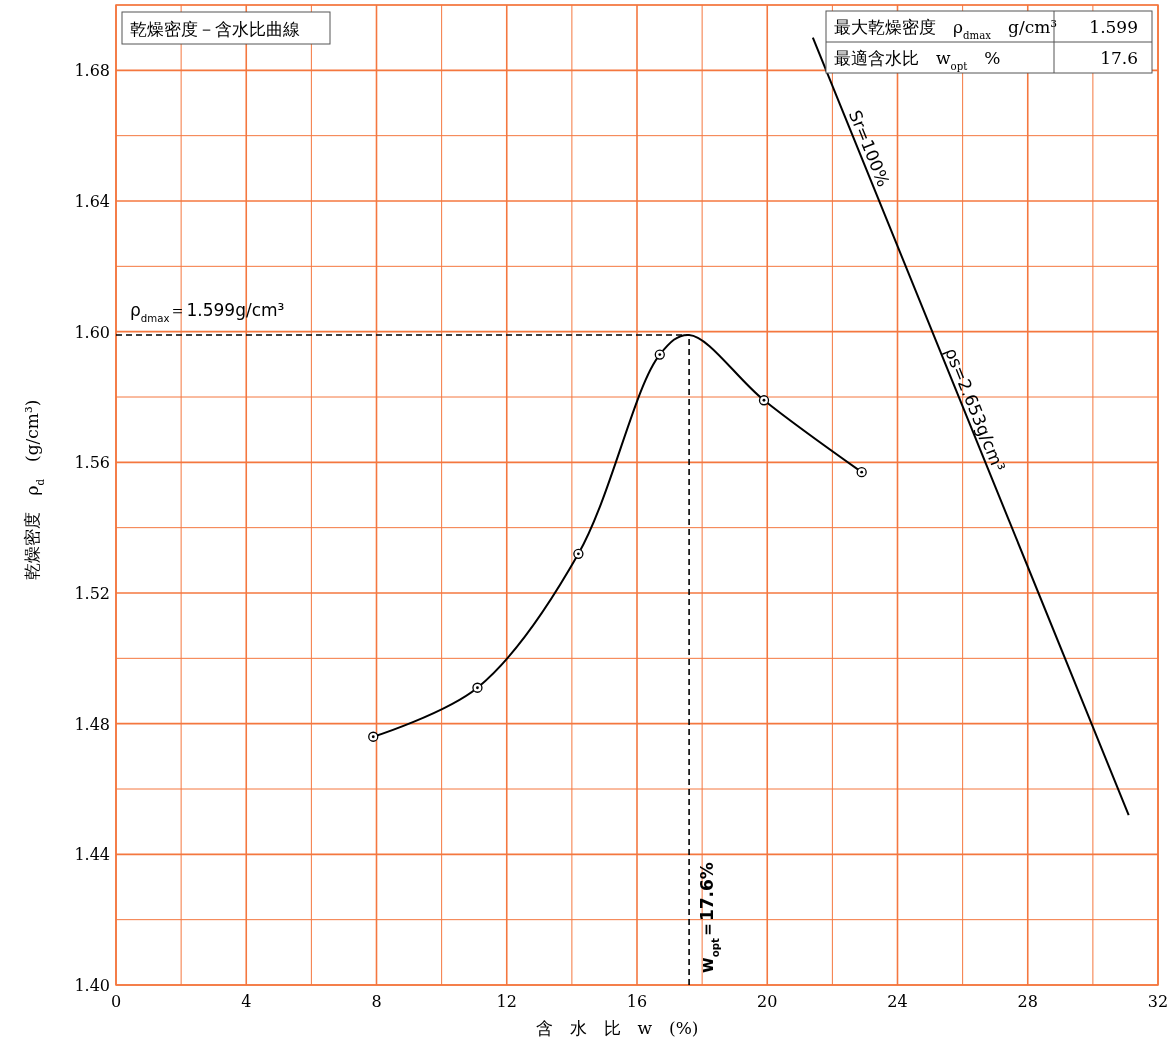  Describe the element at coordinates (637, 1001) in the screenshot. I see `x-tick-label: 16` at that location.